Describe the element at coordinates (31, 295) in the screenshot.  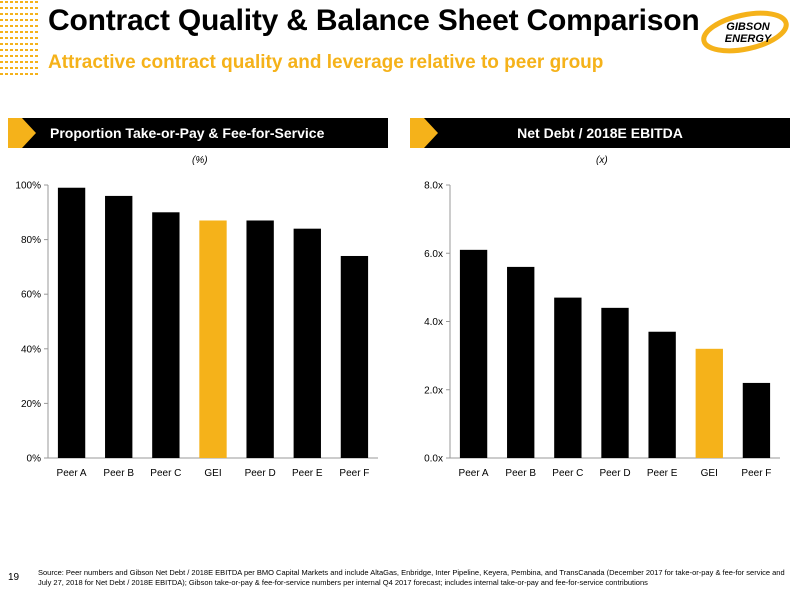
I see `y-tick-label: 60%` at that location.